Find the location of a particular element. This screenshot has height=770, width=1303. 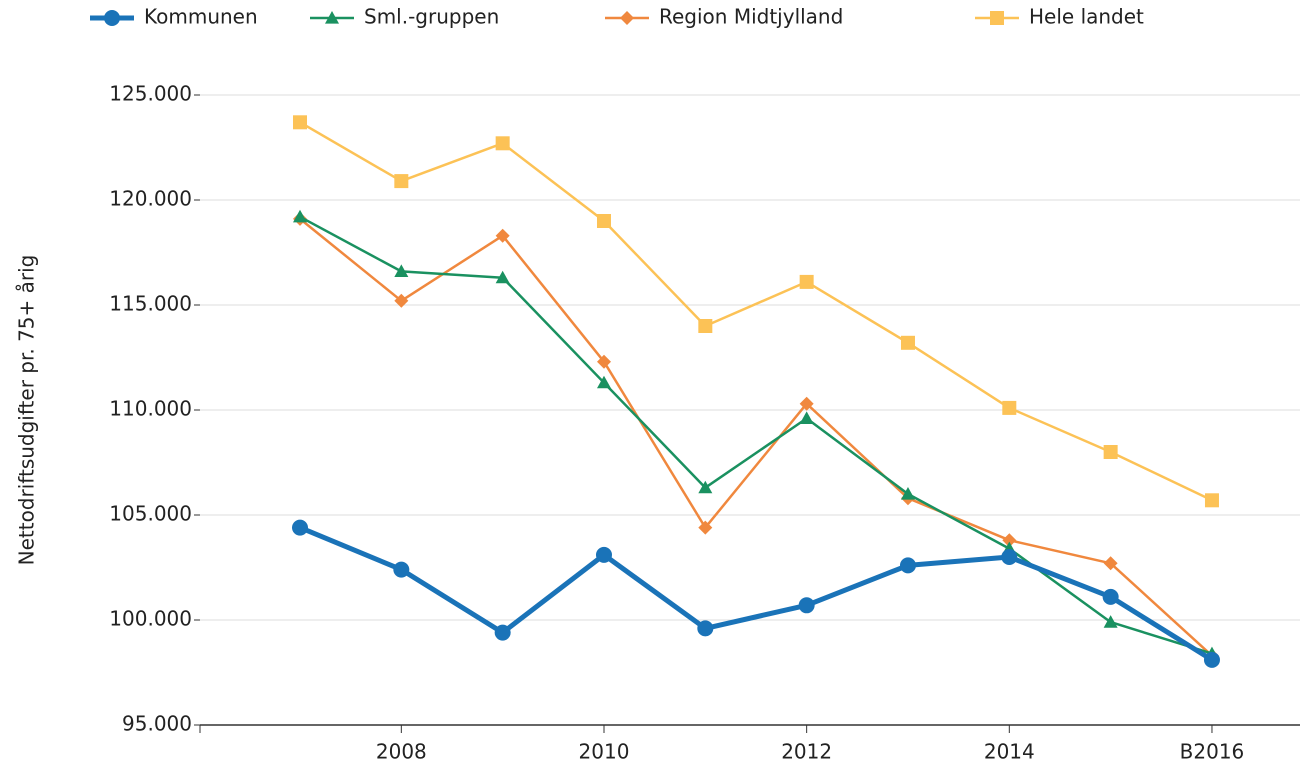

y-tick-label: 125.000 is located at coordinates (150, 94).